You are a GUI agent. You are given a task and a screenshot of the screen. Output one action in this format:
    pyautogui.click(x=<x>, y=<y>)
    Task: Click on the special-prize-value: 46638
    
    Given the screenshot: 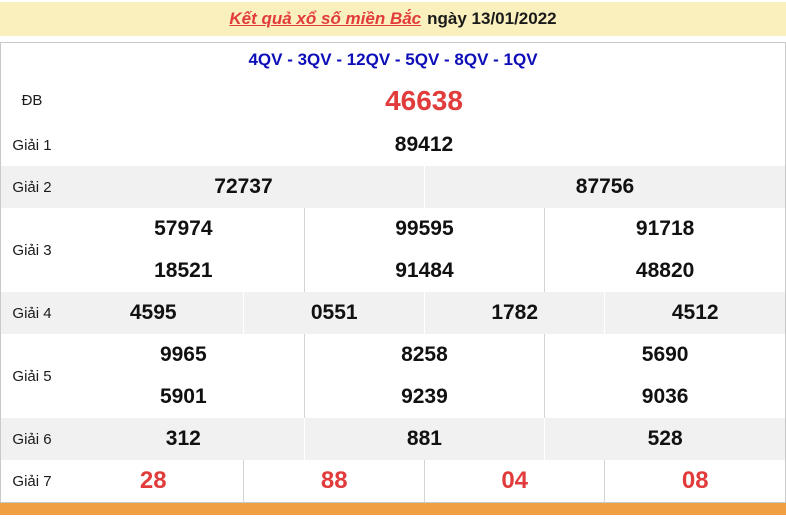 What is the action you would take?
    pyautogui.click(x=424, y=100)
    